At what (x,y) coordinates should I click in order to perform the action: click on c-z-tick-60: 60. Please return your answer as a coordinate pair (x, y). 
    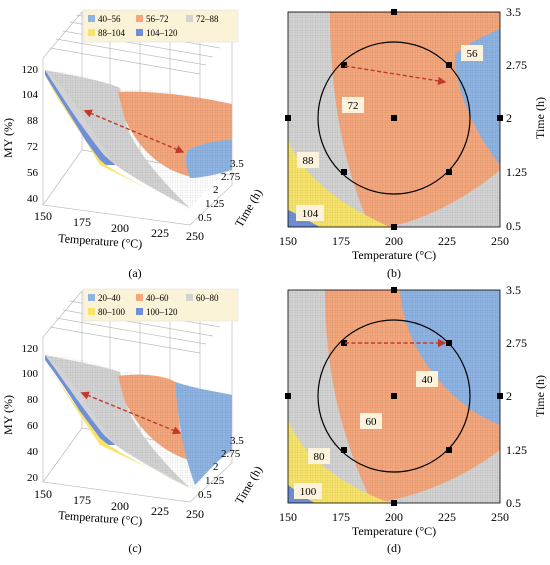
    Looking at the image, I should click on (33, 426).